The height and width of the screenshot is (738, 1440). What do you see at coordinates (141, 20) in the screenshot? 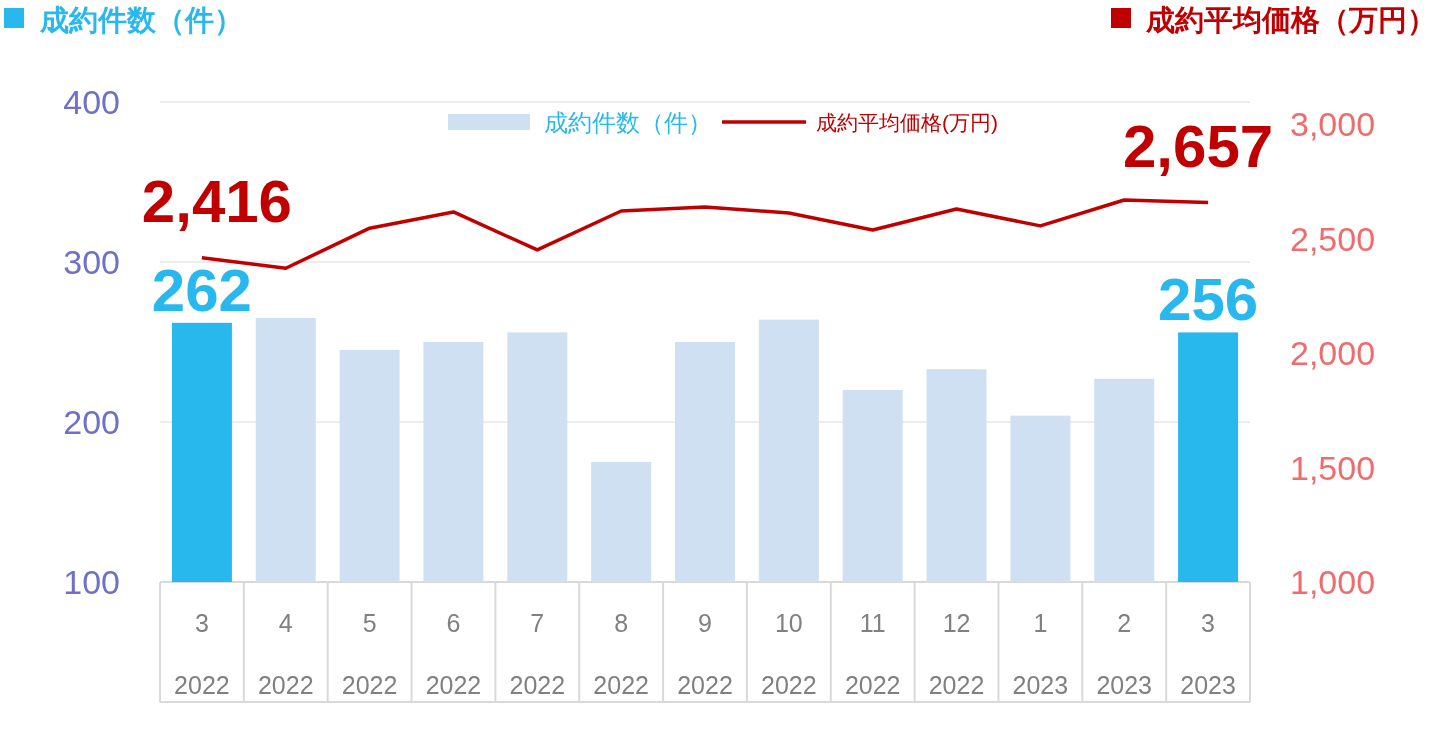
I see `y-axis-title: 成約件数（件）` at bounding box center [141, 20].